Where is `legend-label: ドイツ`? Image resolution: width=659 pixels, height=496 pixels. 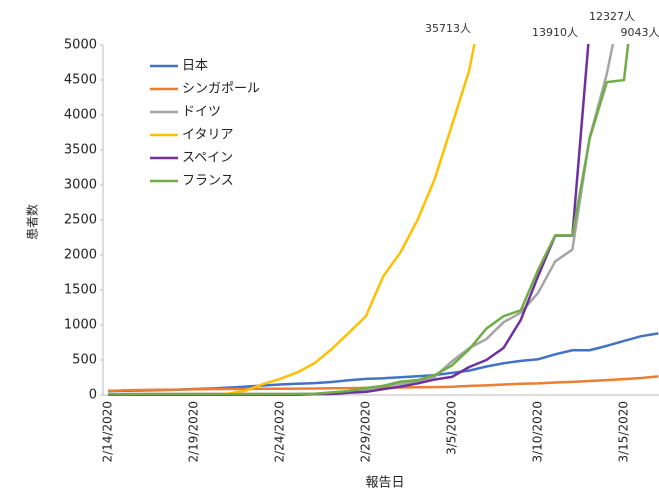 legend-label: ドイツ is located at coordinates (201, 112).